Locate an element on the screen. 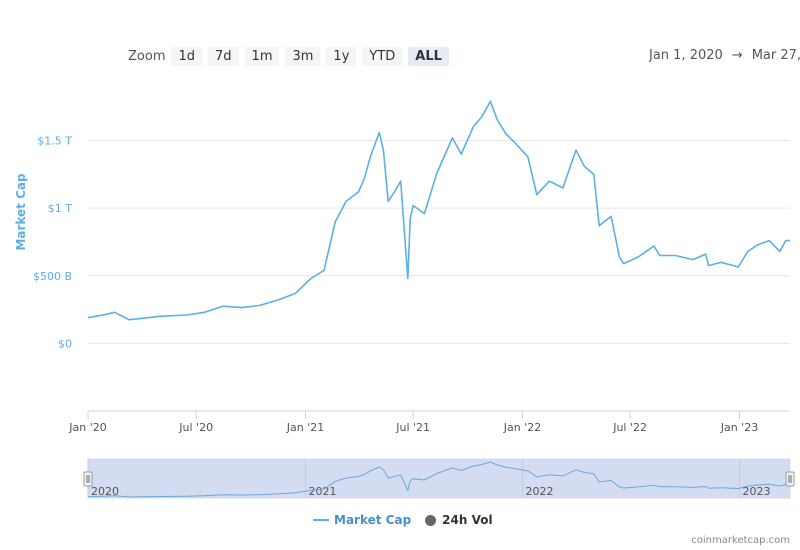 The width and height of the screenshot is (800, 550). x-tick-label: Jul '20 is located at coordinates (195, 427).